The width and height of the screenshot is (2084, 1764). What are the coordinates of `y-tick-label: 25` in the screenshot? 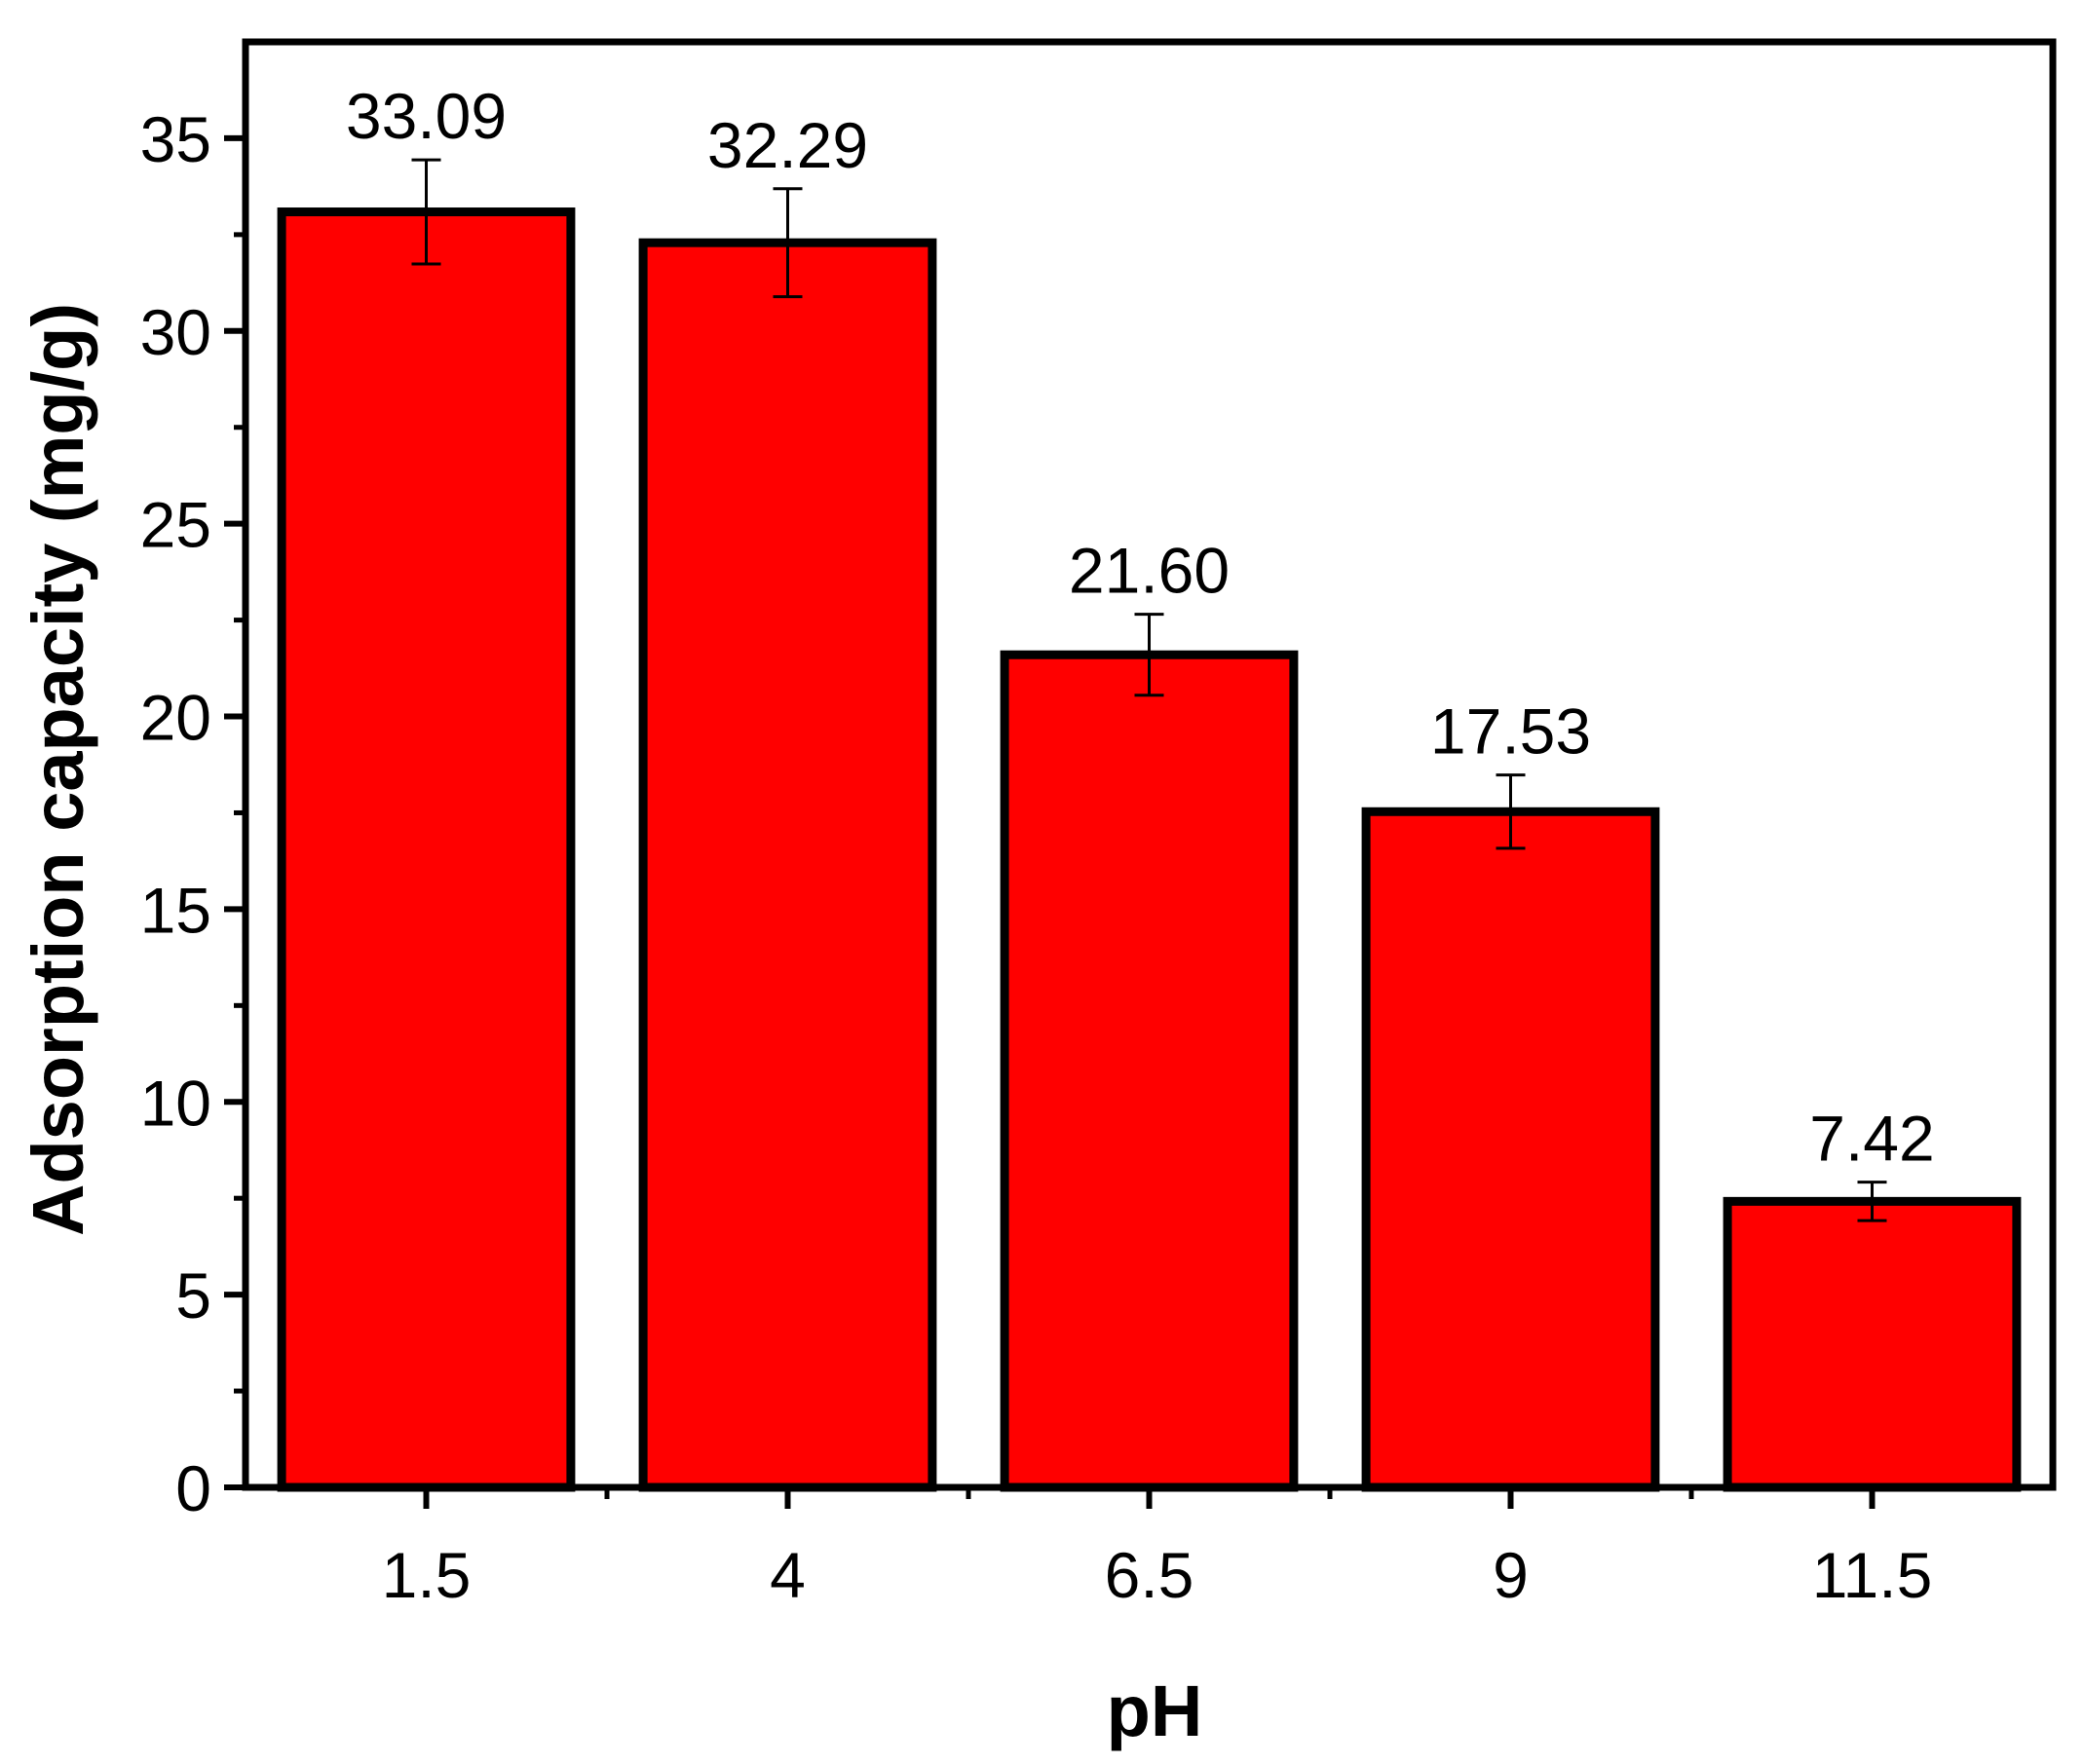 It's located at (175, 525).